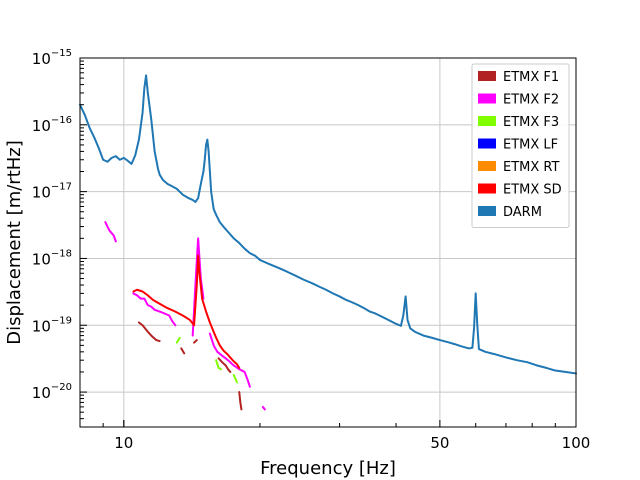 Image resolution: width=640 pixels, height=480 pixels. Describe the element at coordinates (576, 443) in the screenshot. I see `x-tick-label: 100` at that location.